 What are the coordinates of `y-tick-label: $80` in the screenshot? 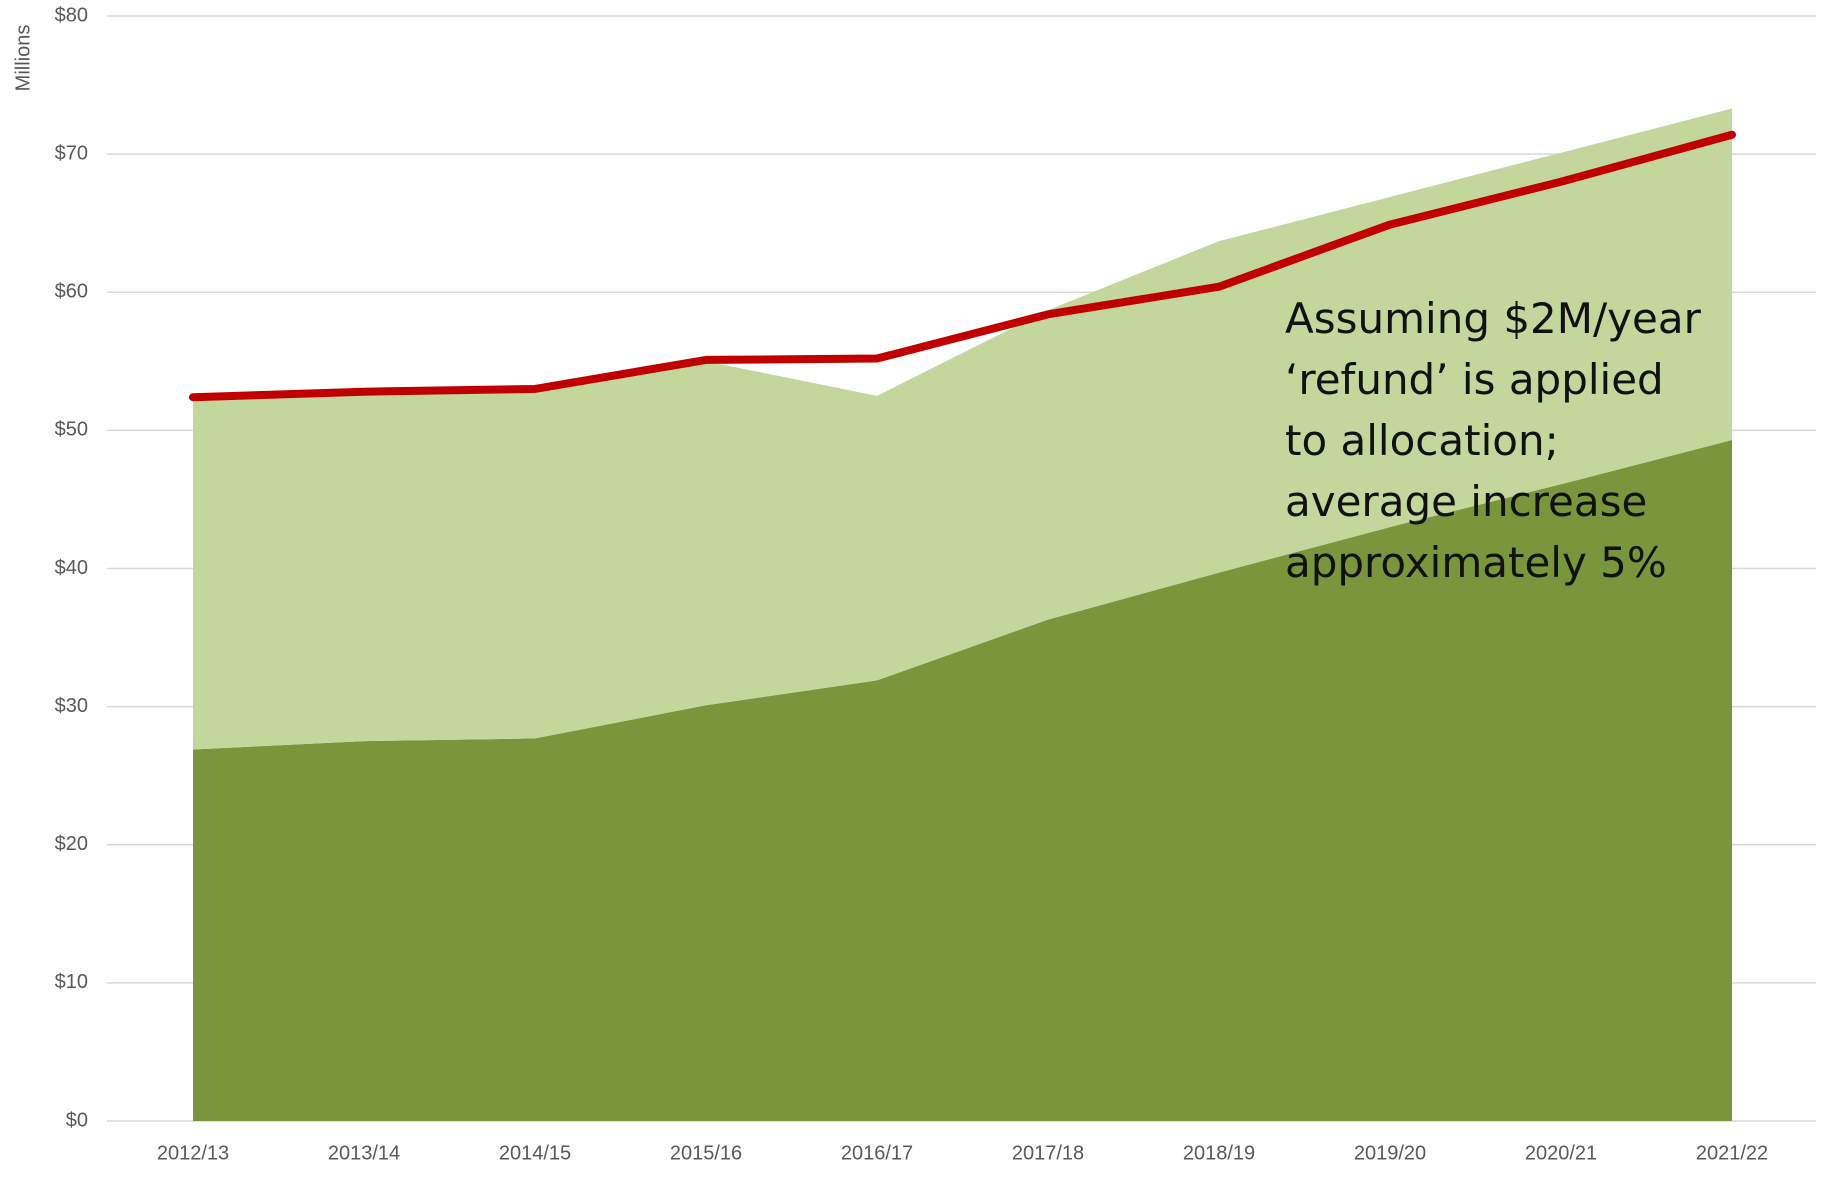 It's located at (71, 15).